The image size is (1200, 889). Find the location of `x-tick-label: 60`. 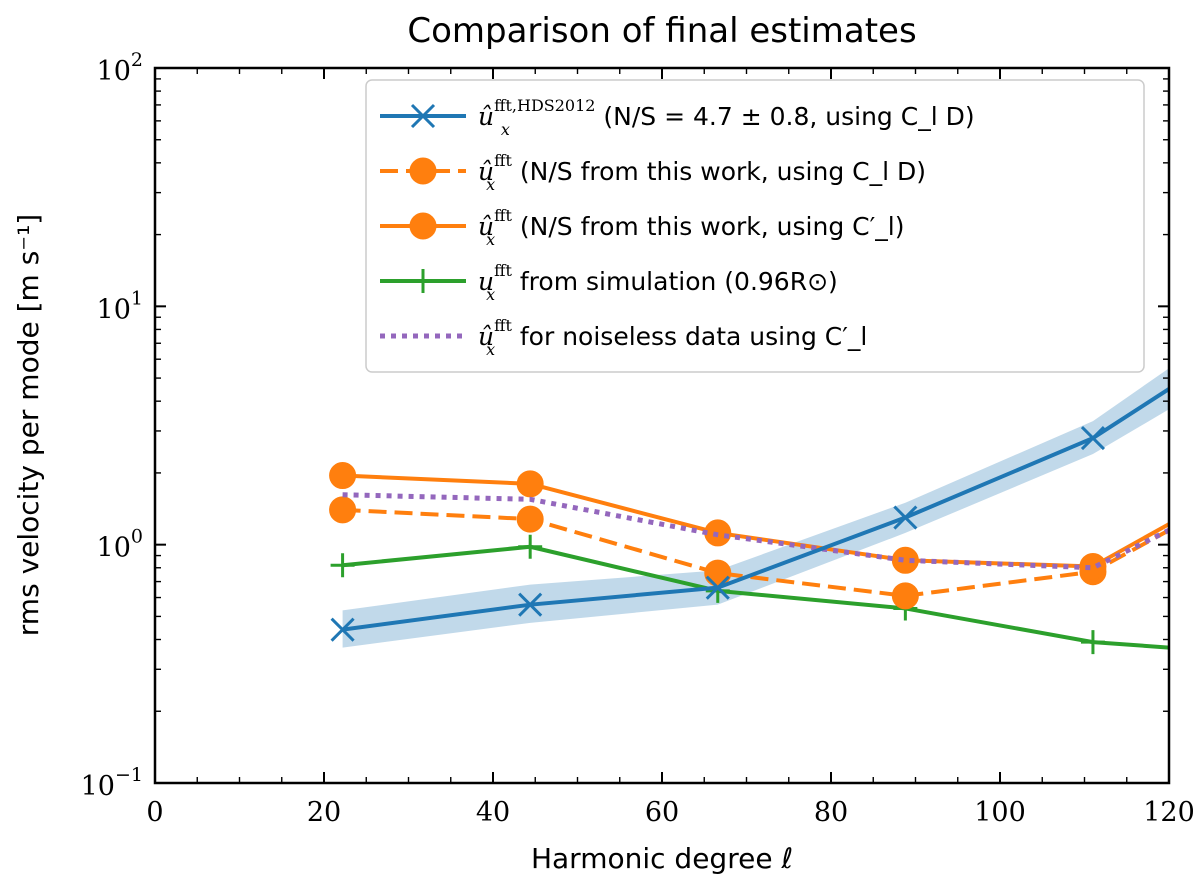

x-tick-label: 60 is located at coordinates (662, 812).